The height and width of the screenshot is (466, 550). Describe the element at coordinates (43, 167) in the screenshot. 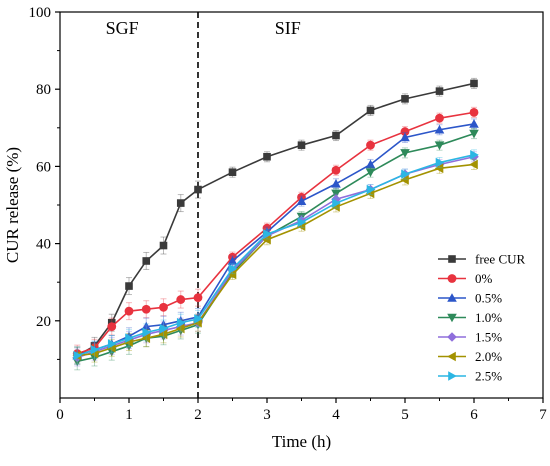

I see `y-tick-label: 60` at that location.